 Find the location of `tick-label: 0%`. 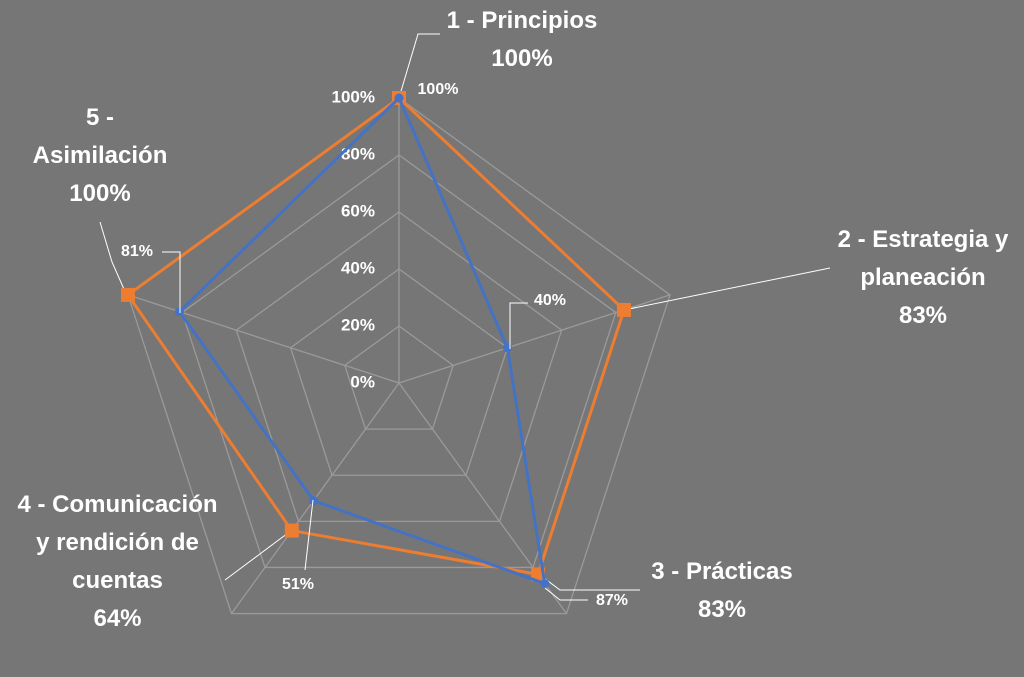

tick-label: 0% is located at coordinates (362, 381).